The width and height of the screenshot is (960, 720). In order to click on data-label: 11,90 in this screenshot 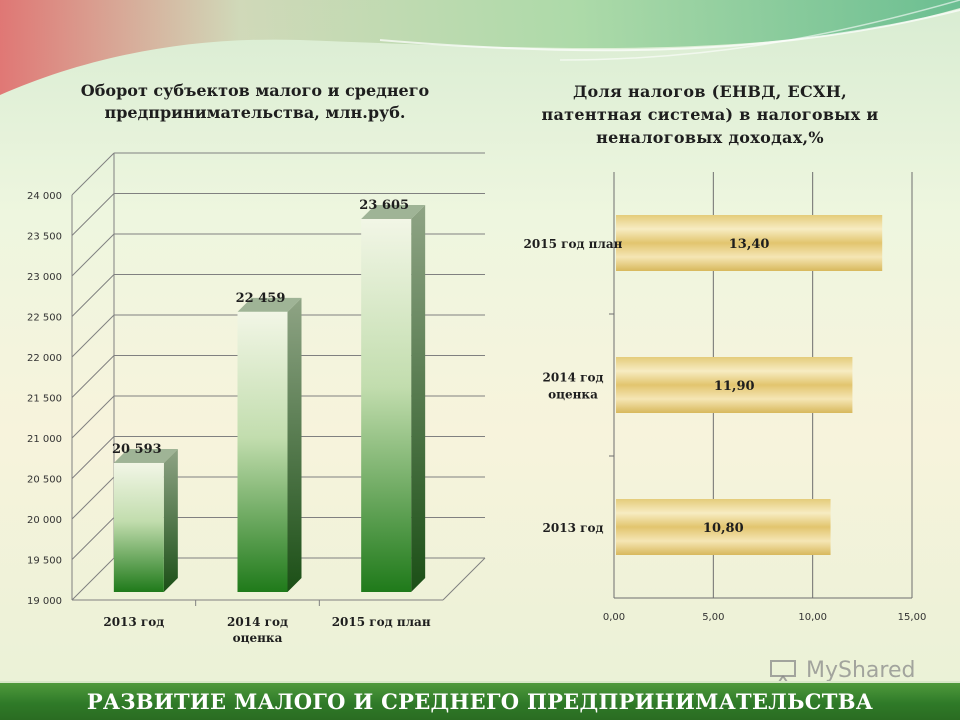, I will do `click(734, 386)`.